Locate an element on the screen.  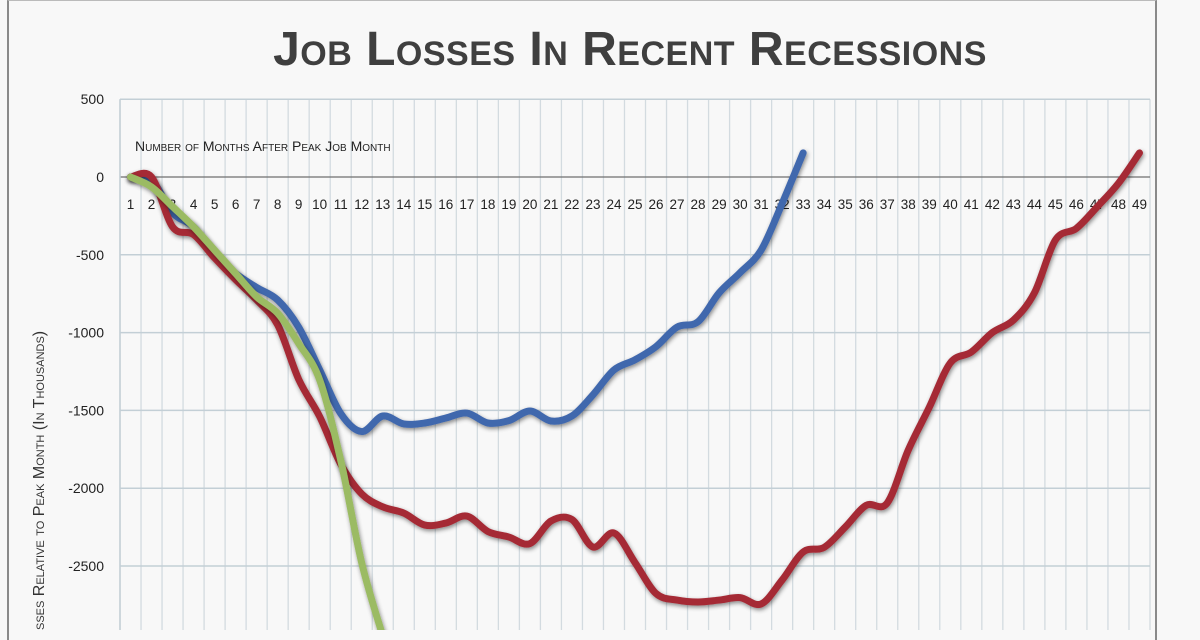
x-tick-label: 21 is located at coordinates (550, 204).